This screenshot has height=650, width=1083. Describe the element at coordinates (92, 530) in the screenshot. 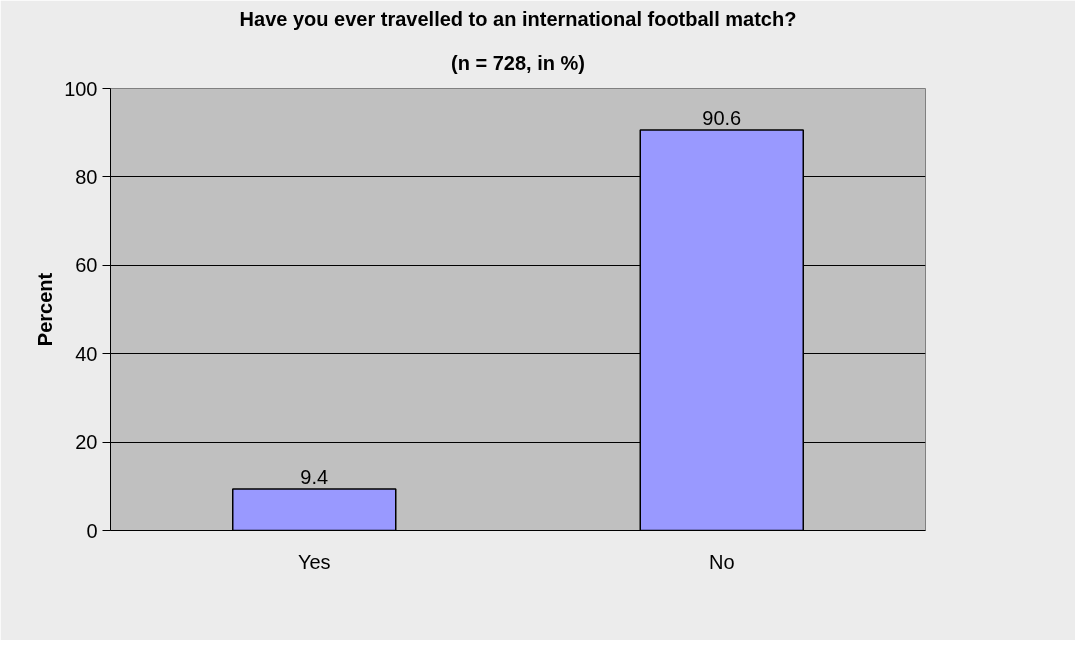

I see `y-tick-label: 0` at that location.